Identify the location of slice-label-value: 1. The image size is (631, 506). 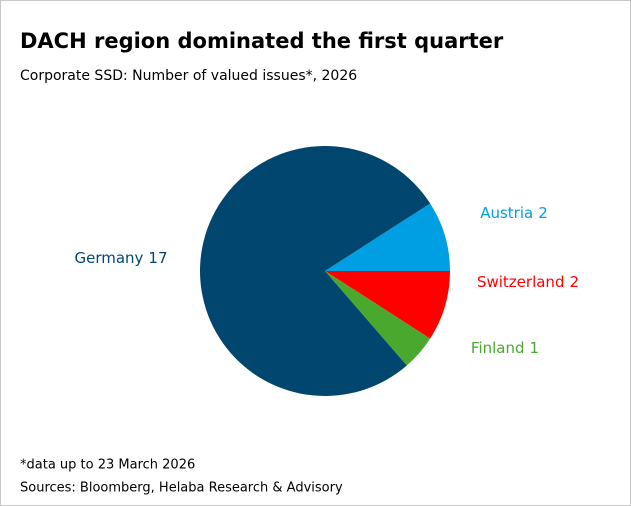
(535, 348).